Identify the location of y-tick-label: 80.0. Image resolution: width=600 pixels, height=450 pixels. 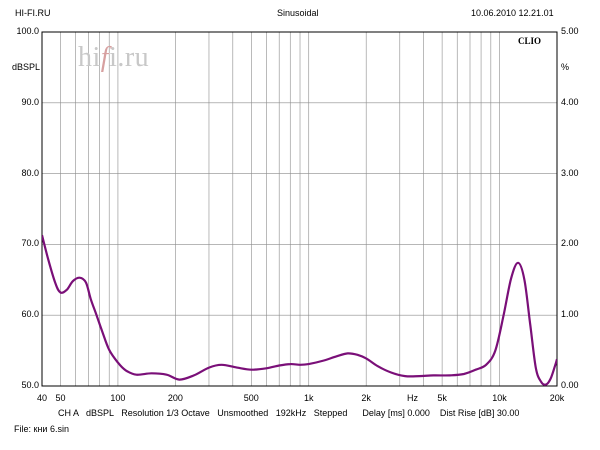
(30, 172).